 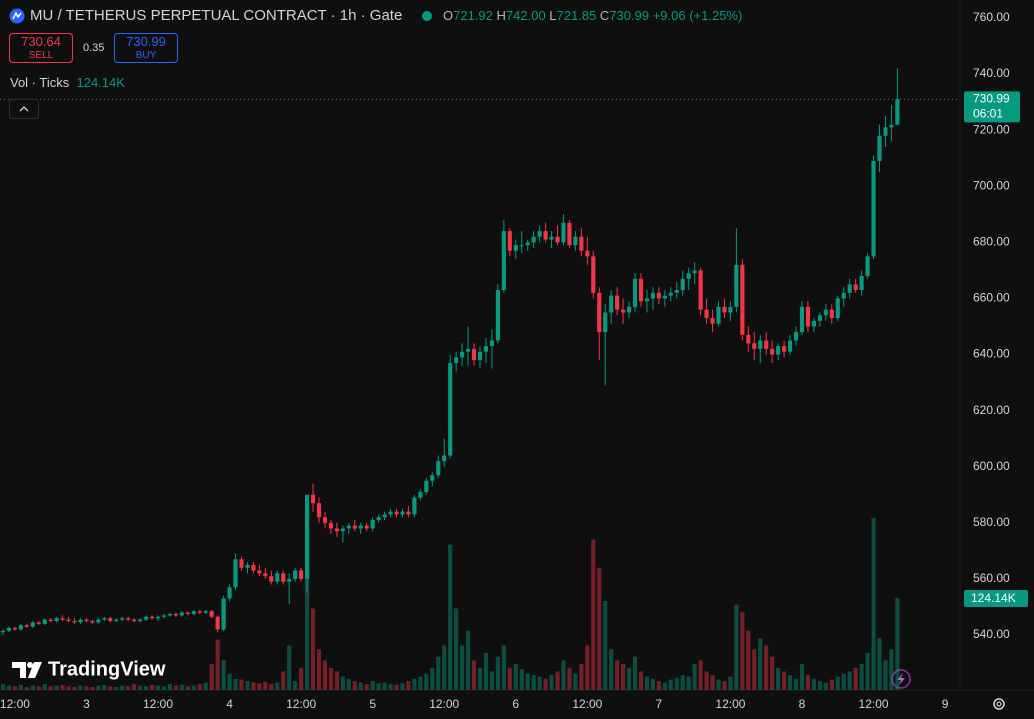 What do you see at coordinates (991, 522) in the screenshot?
I see `y-tick-label: 580.00` at bounding box center [991, 522].